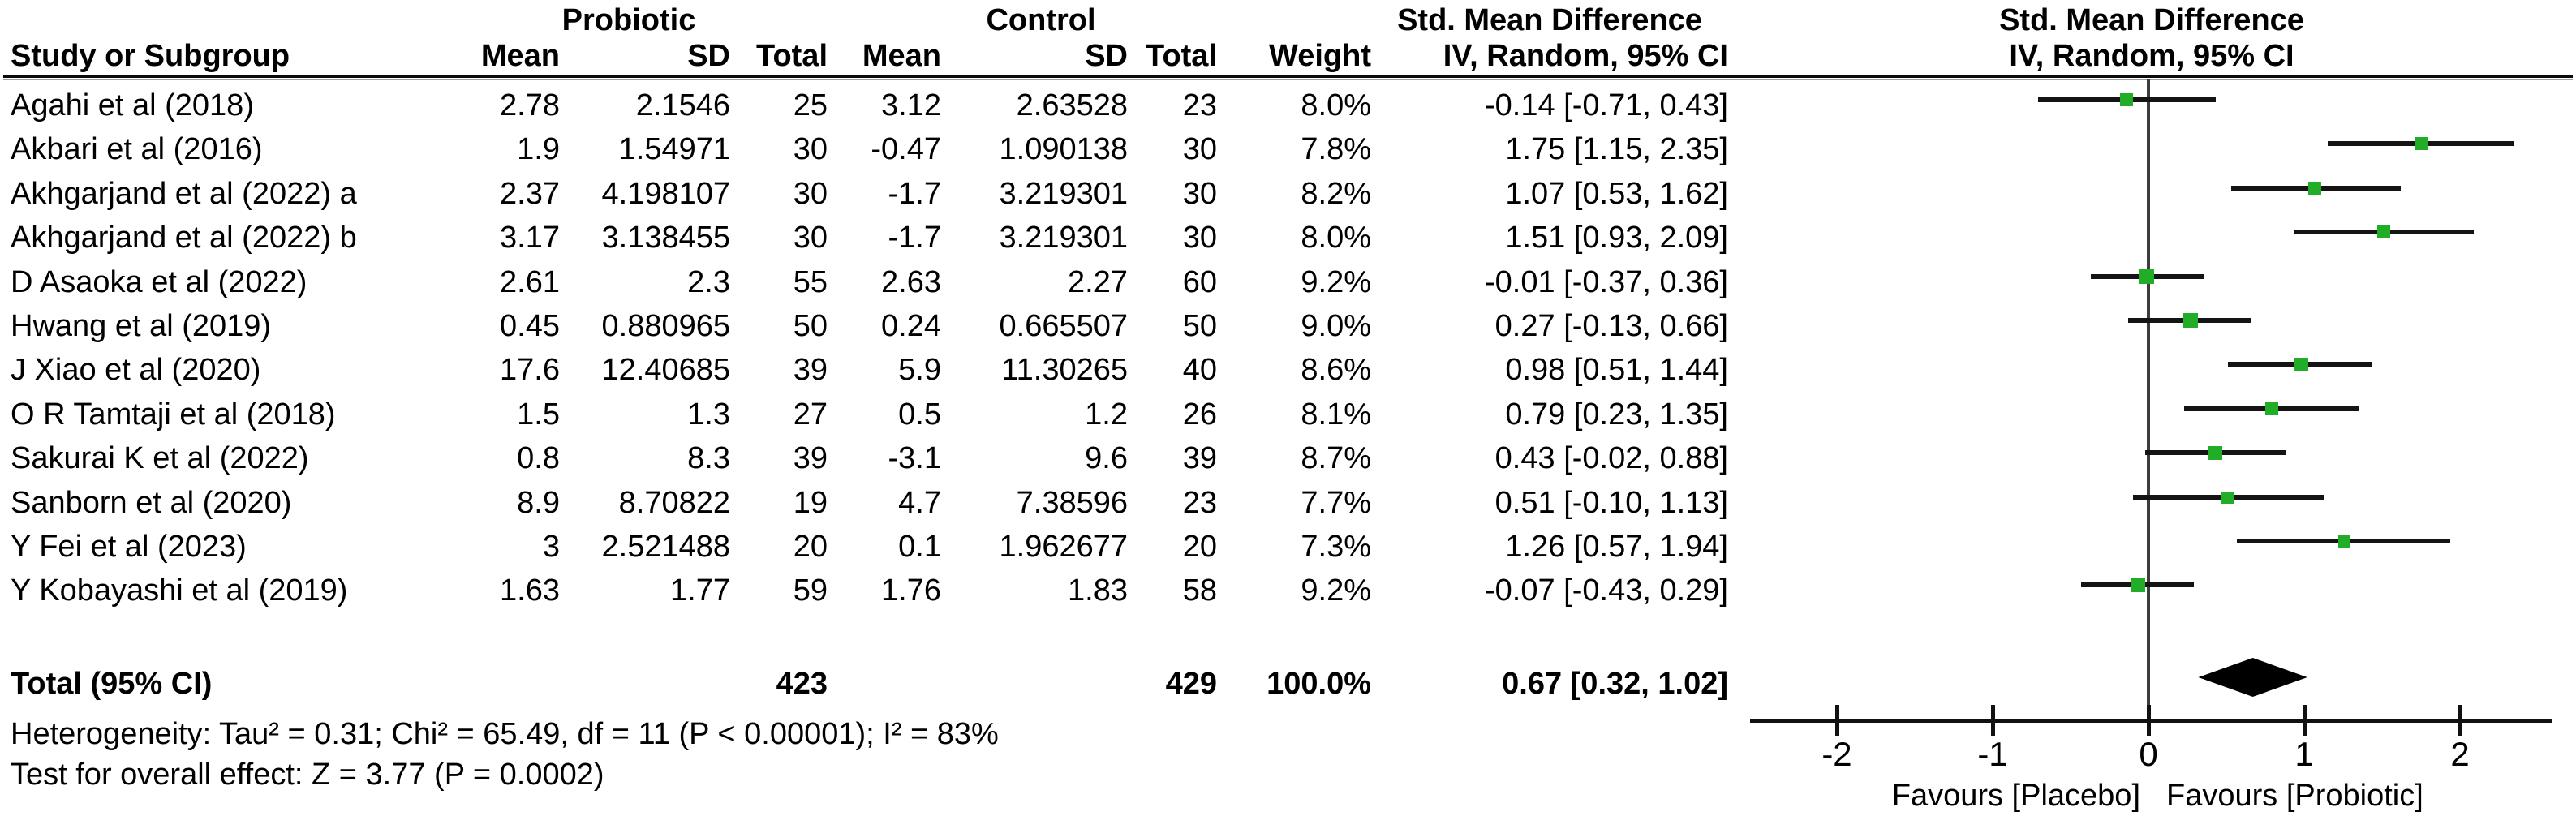 Image resolution: width=2576 pixels, height=816 pixels. Describe the element at coordinates (1336, 503) in the screenshot. I see `cell-weight: 7.7%` at that location.